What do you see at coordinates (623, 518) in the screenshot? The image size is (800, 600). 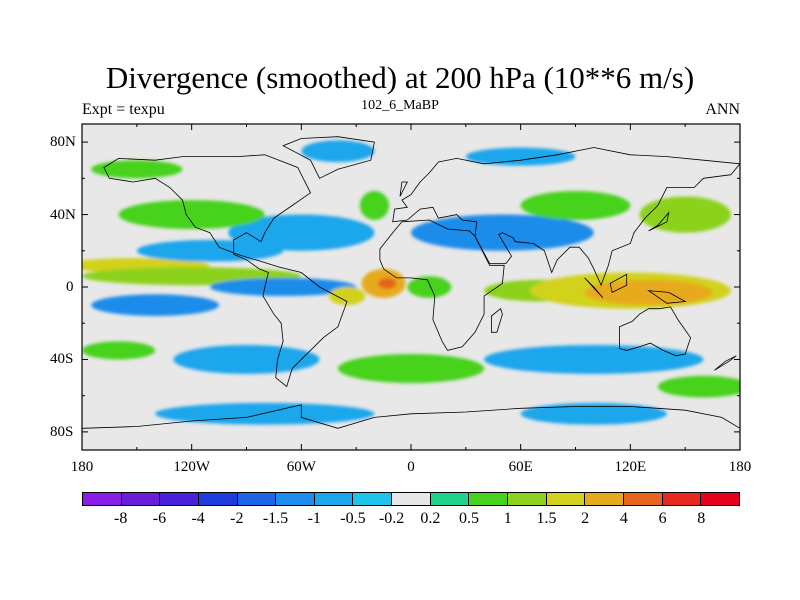 I see `colorbar-label: 4` at bounding box center [623, 518].